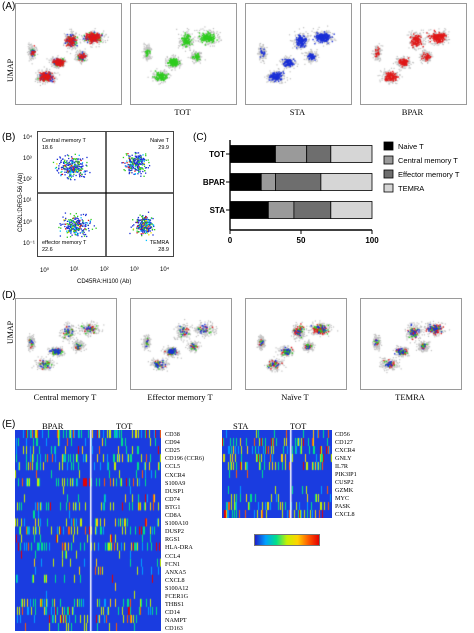  Describe the element at coordinates (217, 154) in the screenshot. I see `y-tick-label: TOT` at that location.